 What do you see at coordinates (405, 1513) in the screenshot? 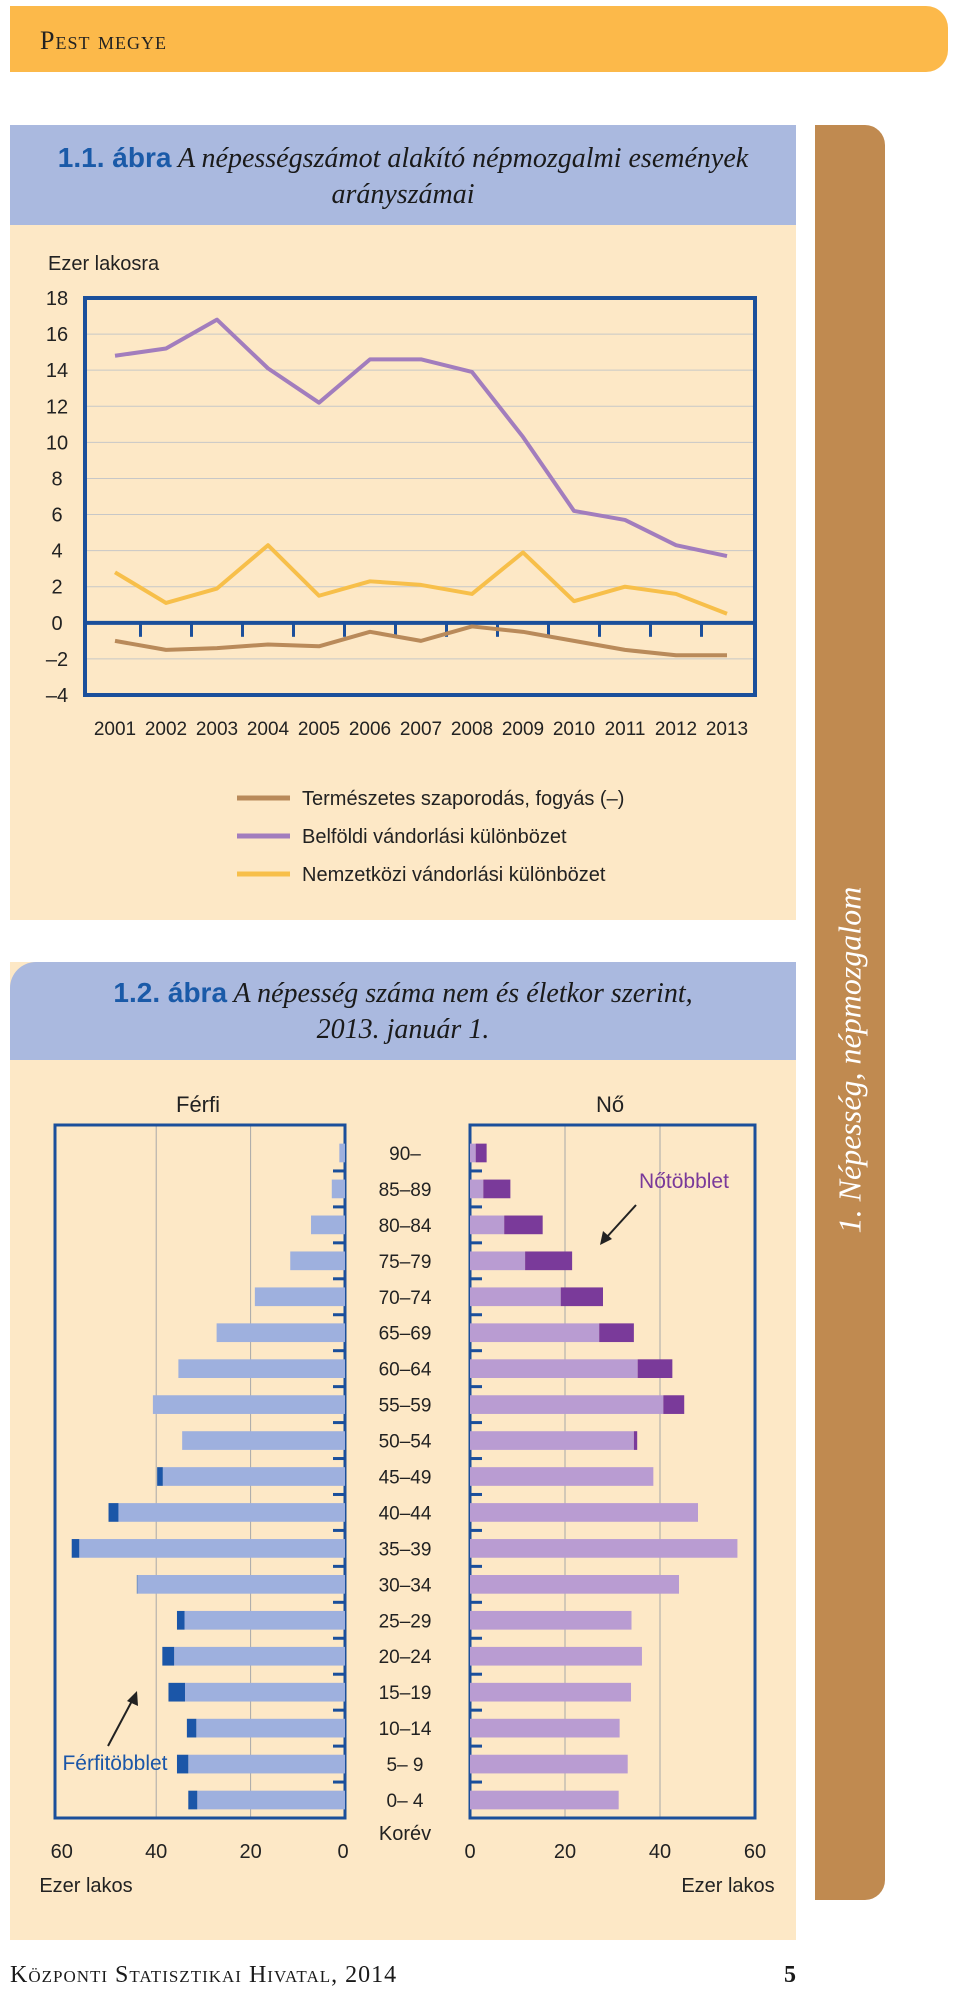
I see `age-group-label: 40–44` at bounding box center [405, 1513].